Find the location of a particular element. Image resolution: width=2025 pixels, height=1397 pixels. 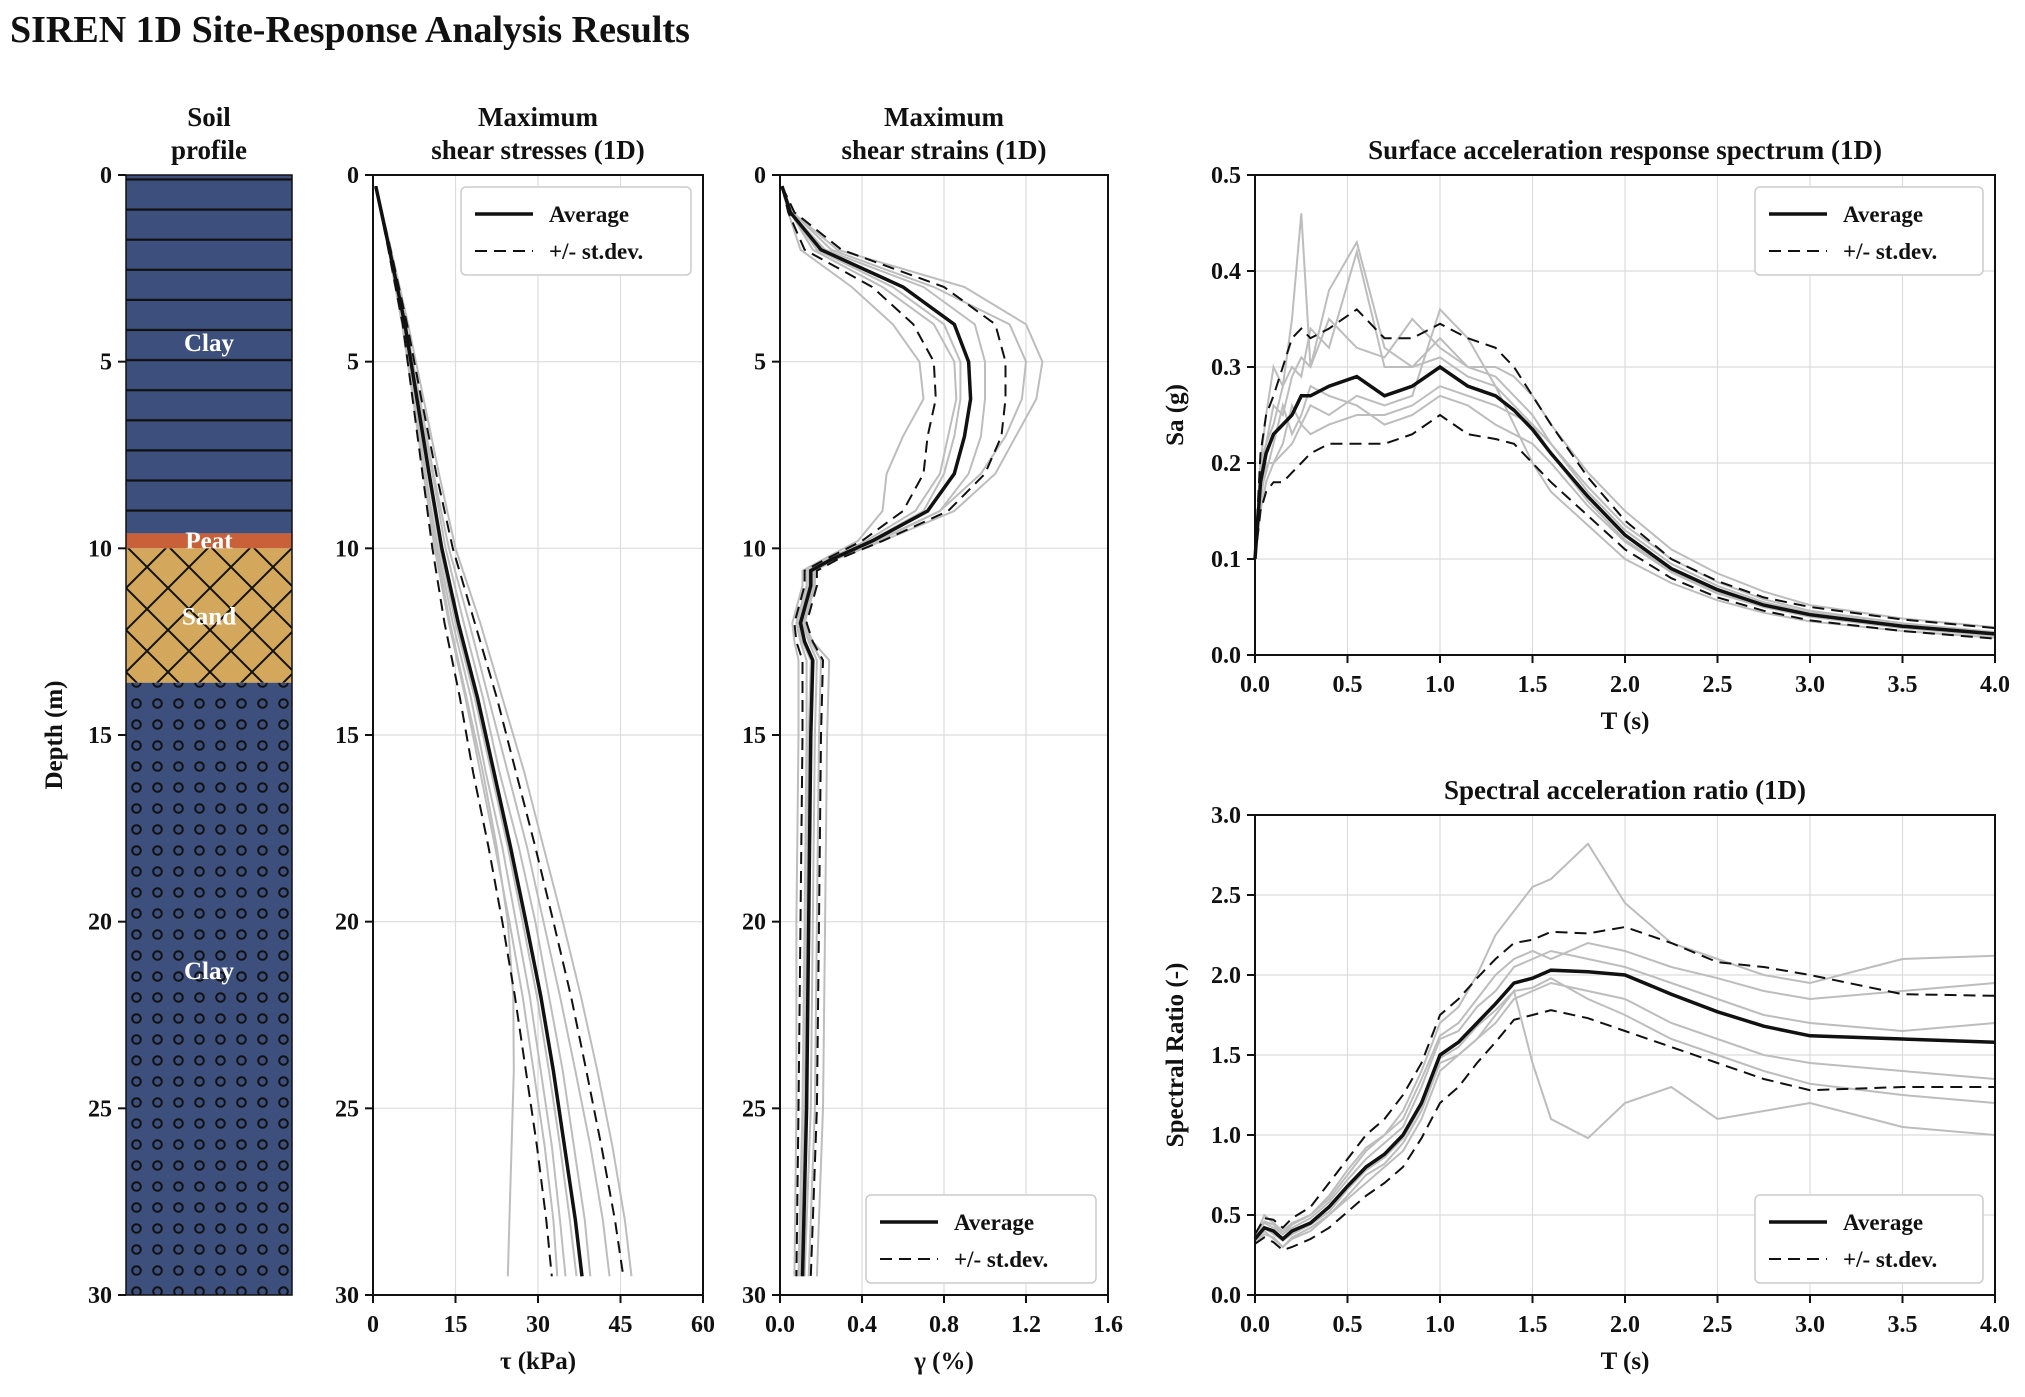

c0-xtick-label-1: 15 is located at coordinates (456, 1325).